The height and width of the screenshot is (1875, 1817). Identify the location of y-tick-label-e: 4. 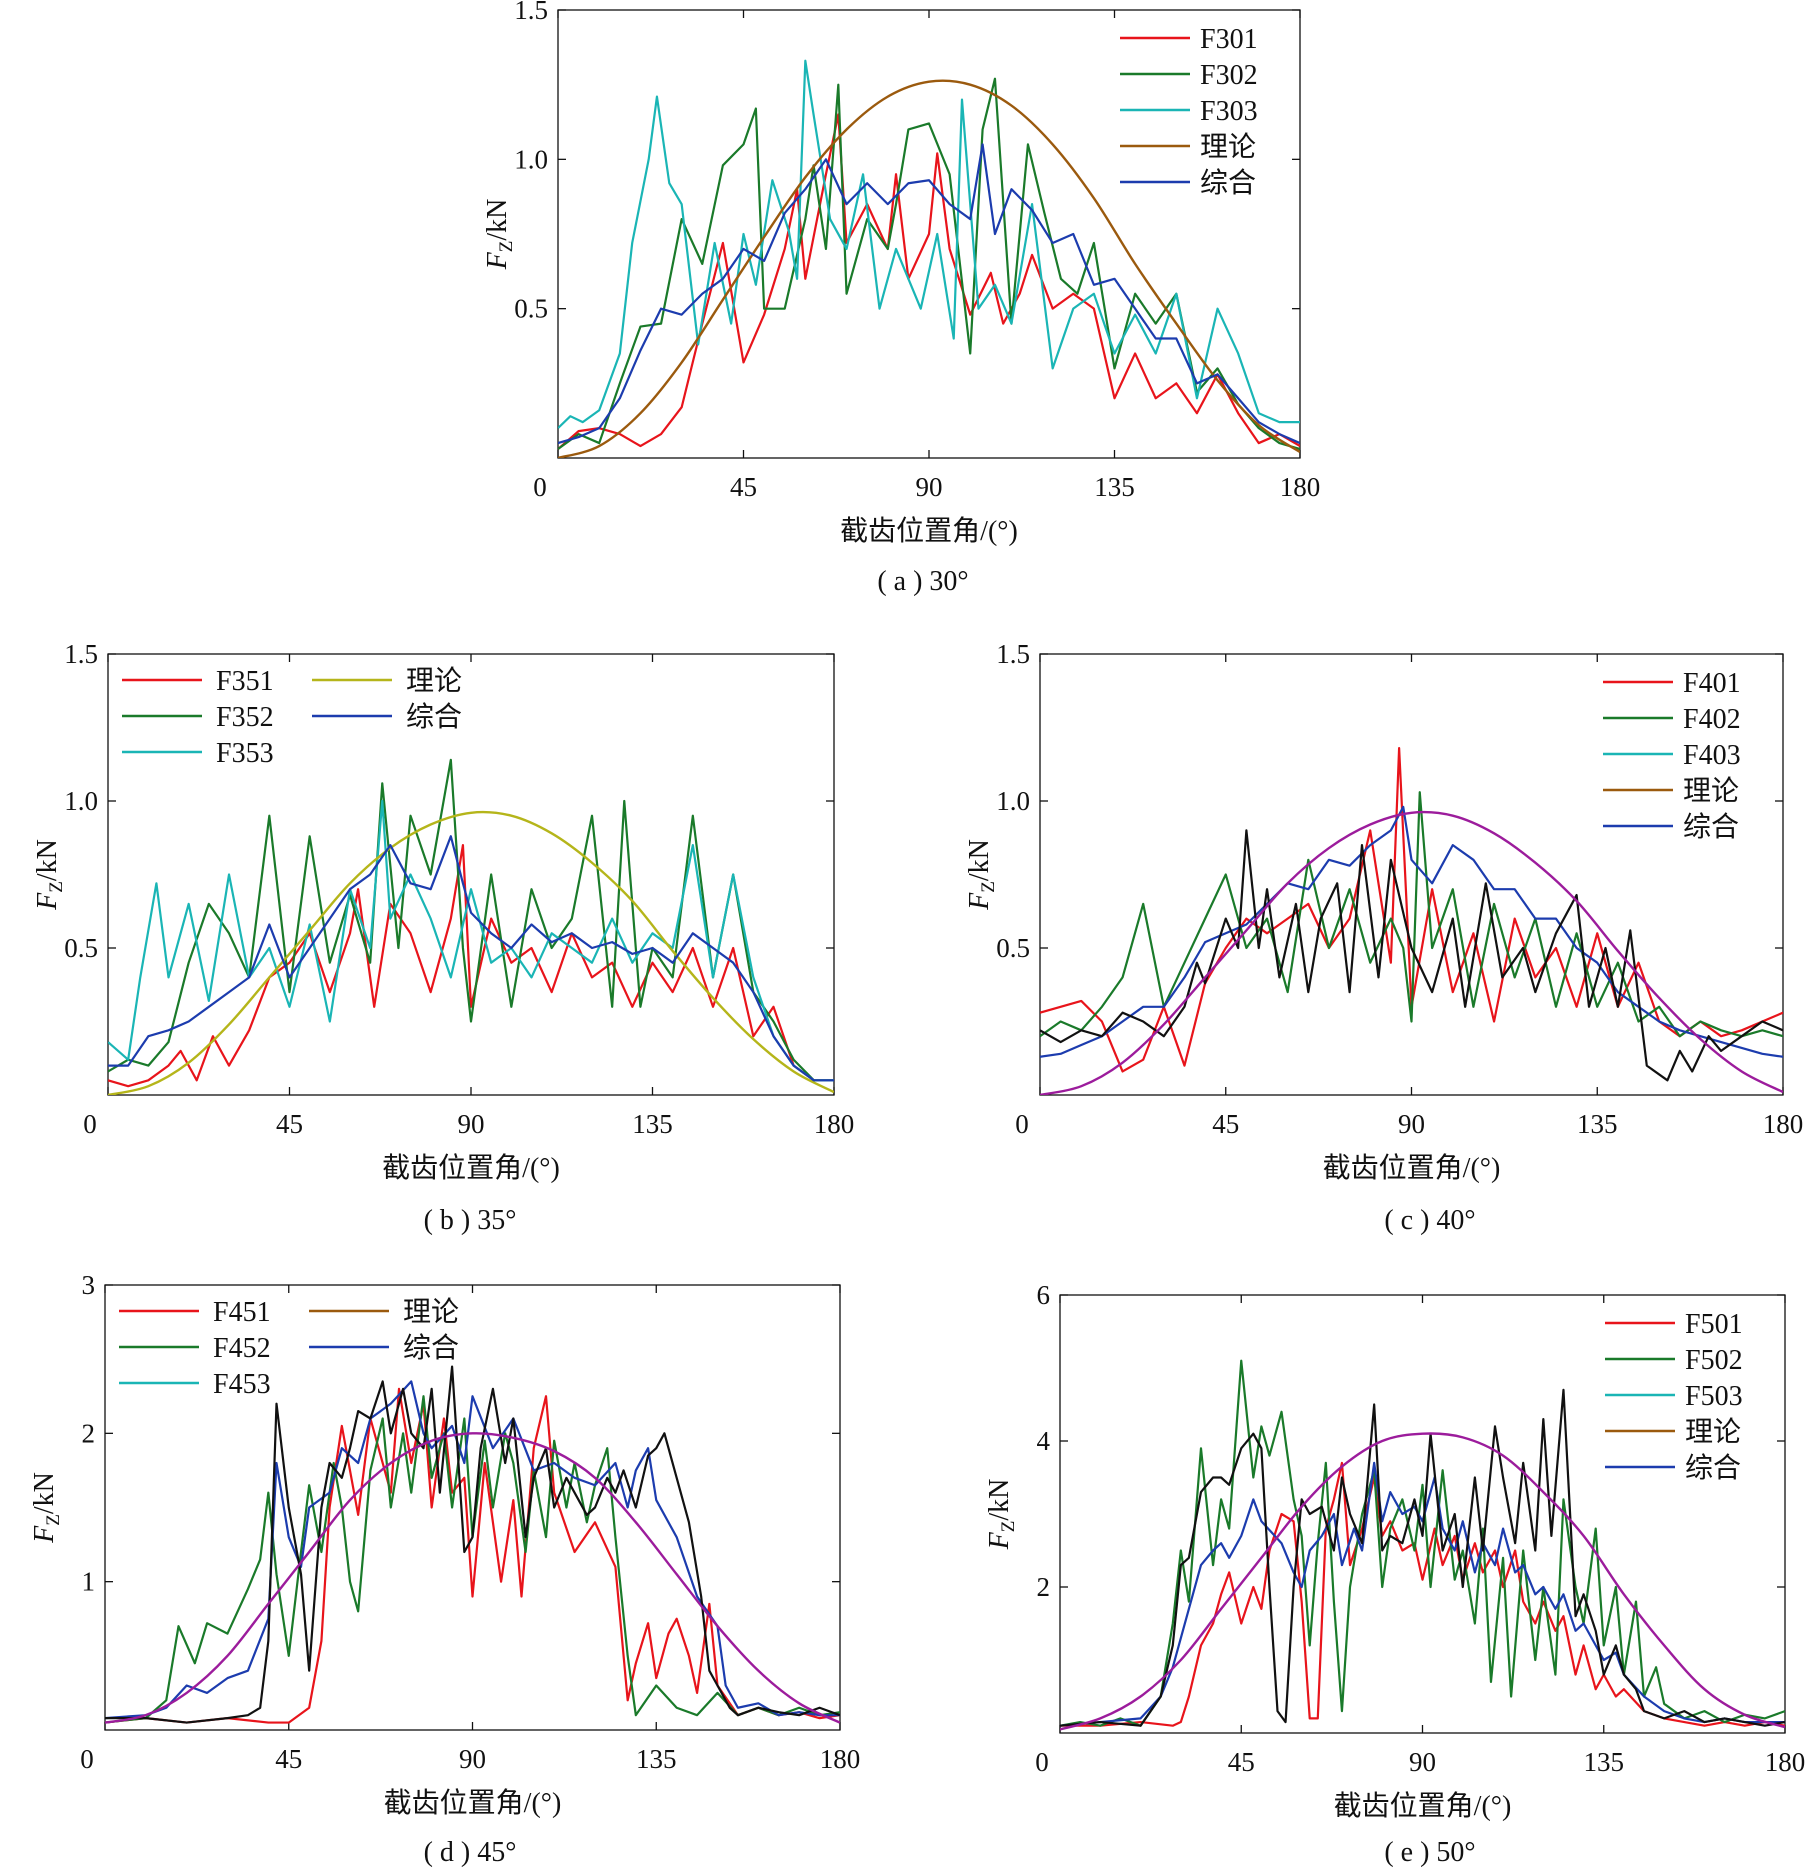
(1044, 1441).